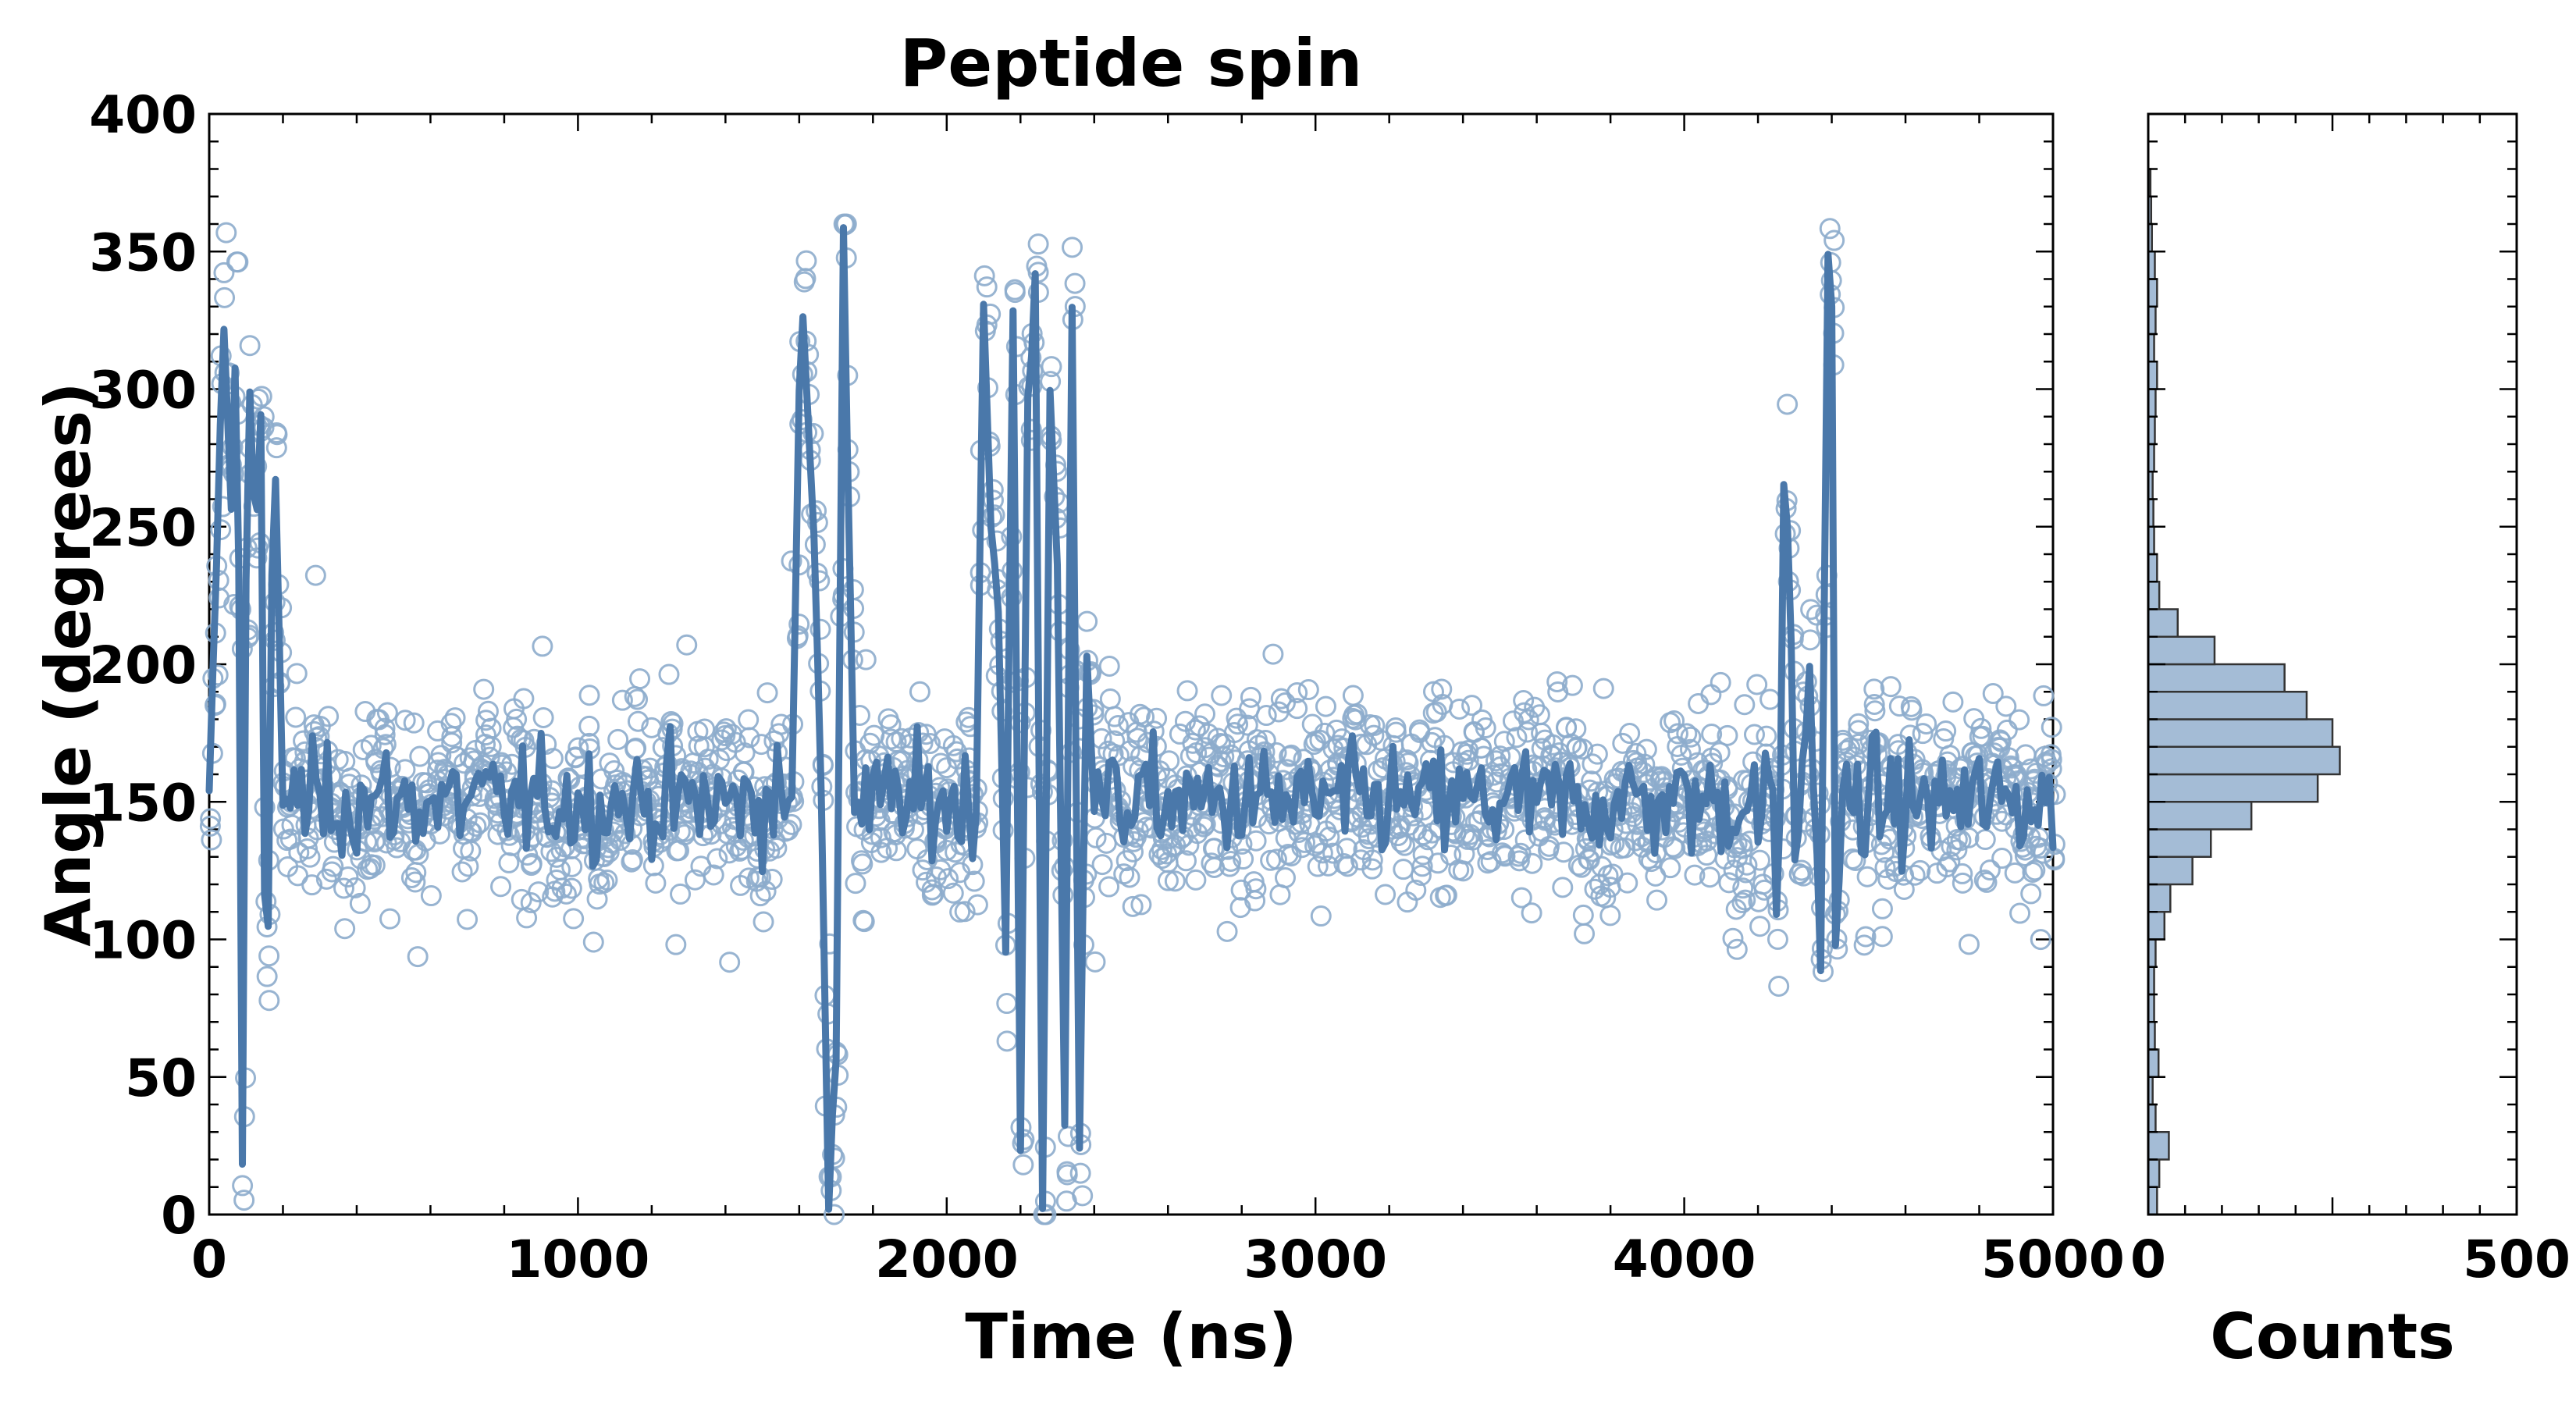 The height and width of the screenshot is (1405, 2576). I want to click on x-tick-label: 0, so click(209, 1259).